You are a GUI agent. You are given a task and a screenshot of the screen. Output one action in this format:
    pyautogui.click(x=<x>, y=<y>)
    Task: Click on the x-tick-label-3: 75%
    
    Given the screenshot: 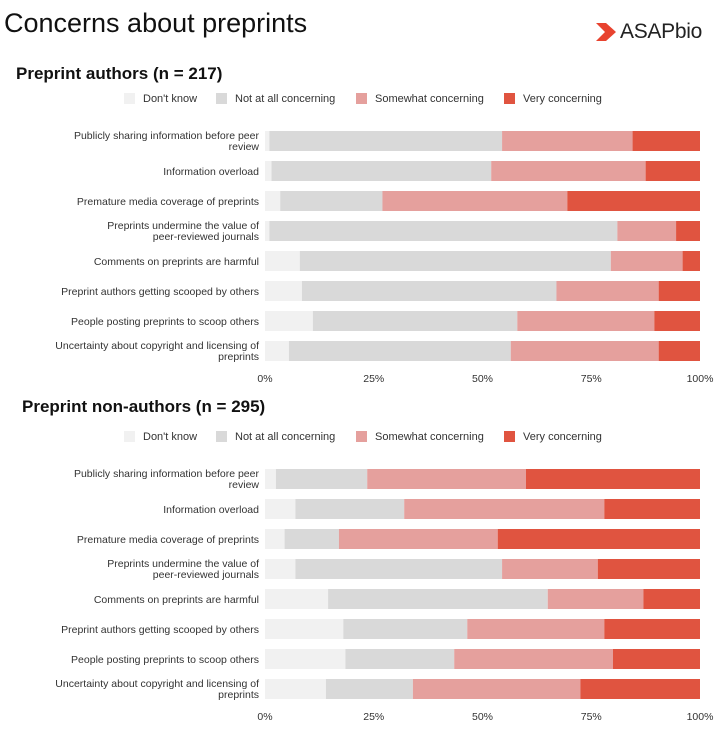 What is the action you would take?
    pyautogui.click(x=591, y=379)
    